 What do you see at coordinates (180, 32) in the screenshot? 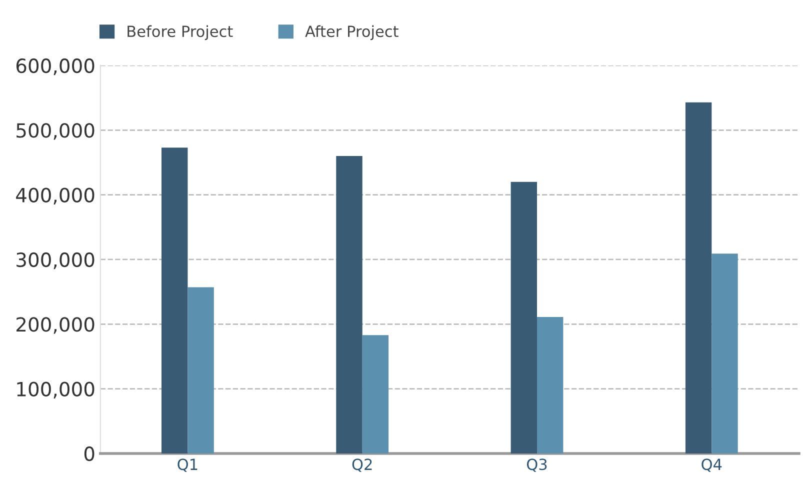
I see `legend-label: Before Project` at bounding box center [180, 32].